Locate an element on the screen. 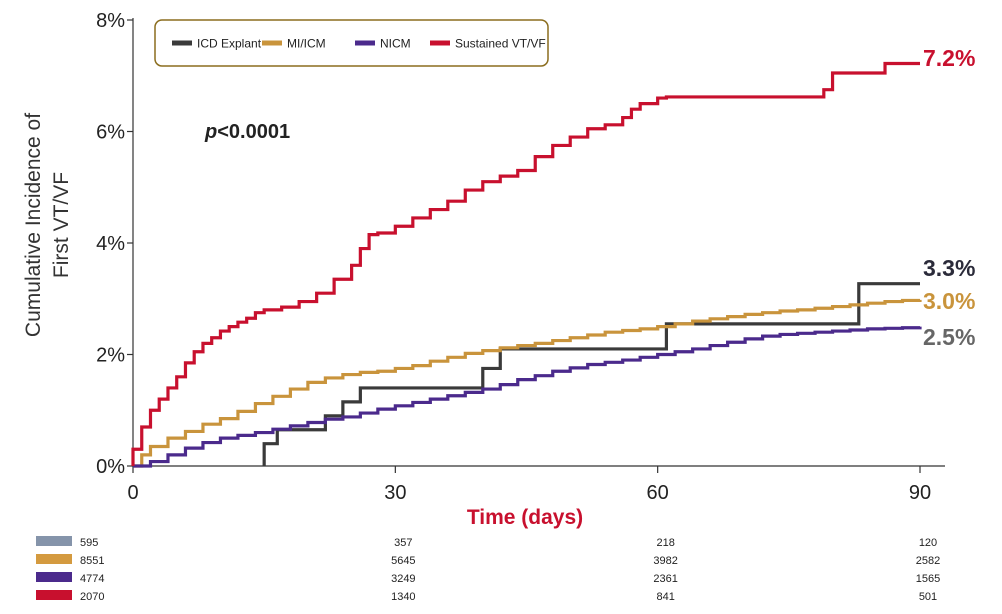 This screenshot has width=1002, height=614. risk-table-value: 501 is located at coordinates (928, 597).